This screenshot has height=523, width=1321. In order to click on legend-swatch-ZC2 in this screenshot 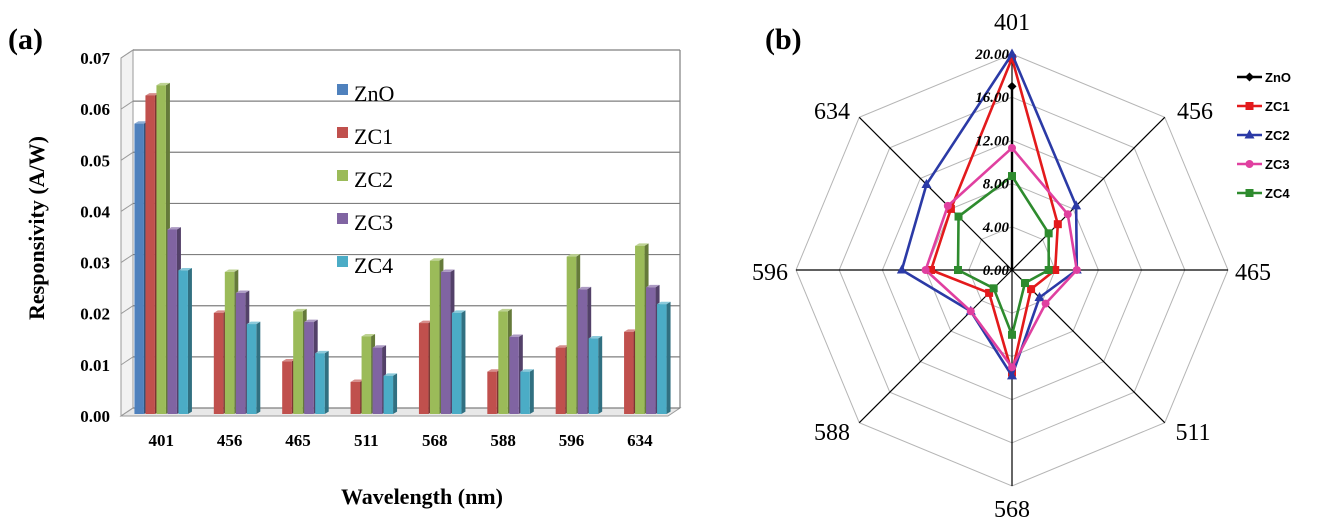, I will do `click(342, 175)`.